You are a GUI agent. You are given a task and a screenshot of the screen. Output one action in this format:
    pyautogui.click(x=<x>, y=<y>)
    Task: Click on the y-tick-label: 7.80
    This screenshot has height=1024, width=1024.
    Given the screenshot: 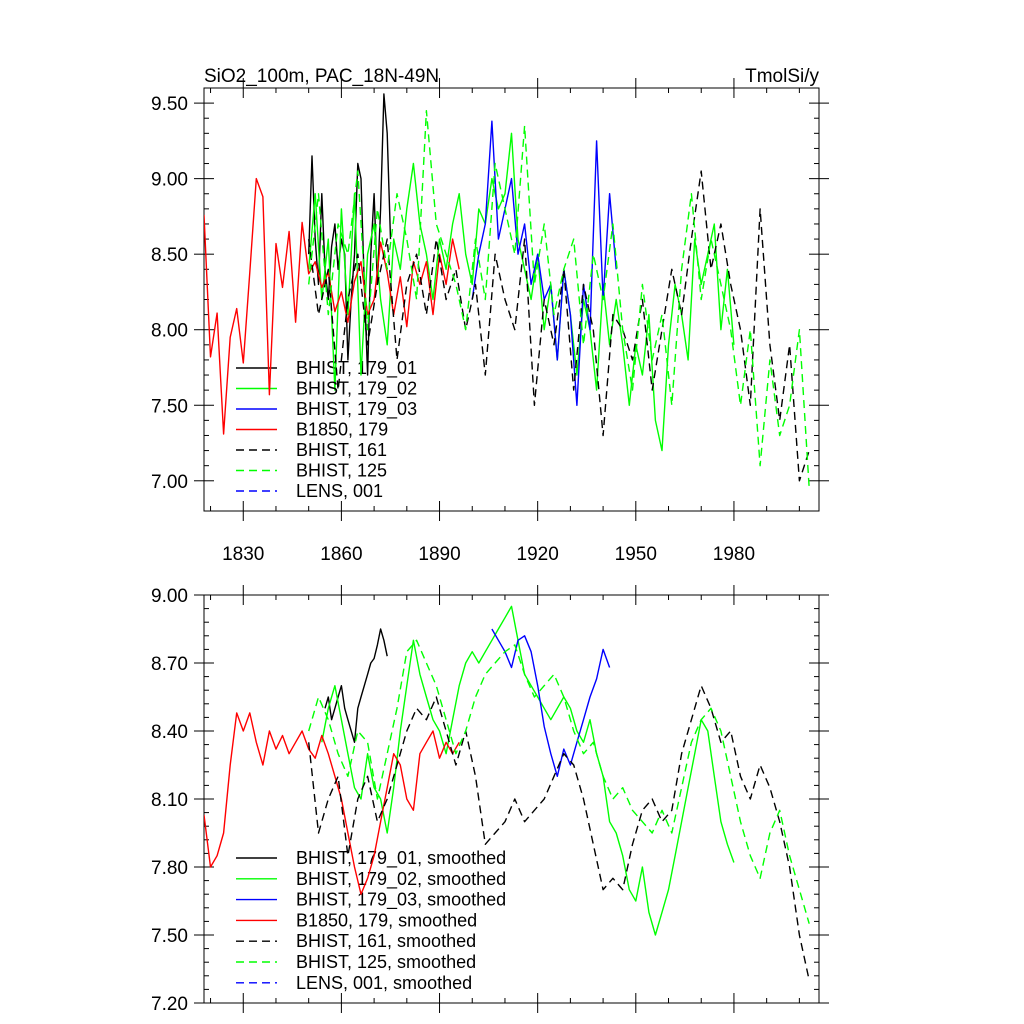 What is the action you would take?
    pyautogui.click(x=169, y=868)
    